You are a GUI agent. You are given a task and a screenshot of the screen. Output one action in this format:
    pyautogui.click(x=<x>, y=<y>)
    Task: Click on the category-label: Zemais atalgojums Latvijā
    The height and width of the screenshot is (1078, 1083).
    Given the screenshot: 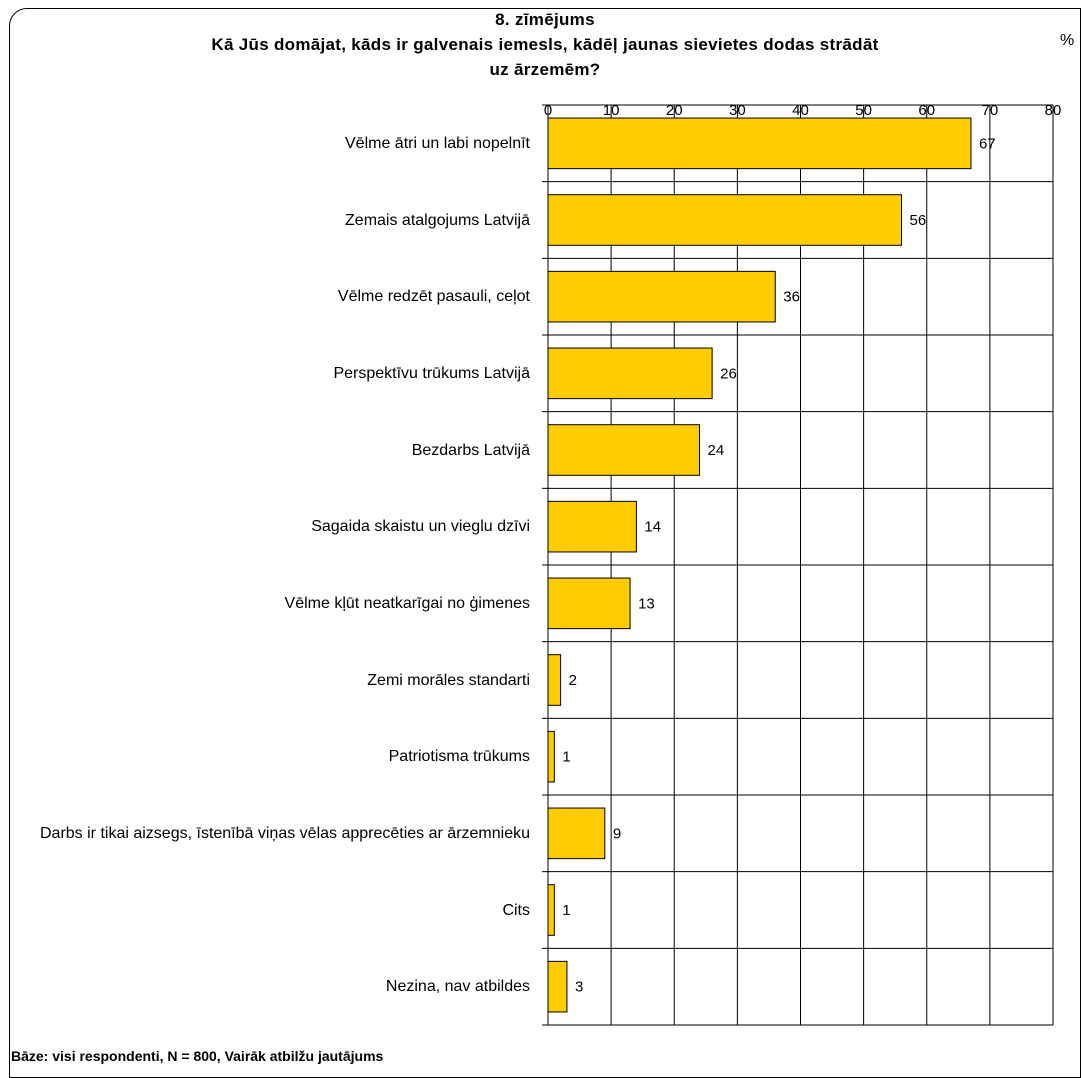 What is the action you would take?
    pyautogui.click(x=437, y=220)
    